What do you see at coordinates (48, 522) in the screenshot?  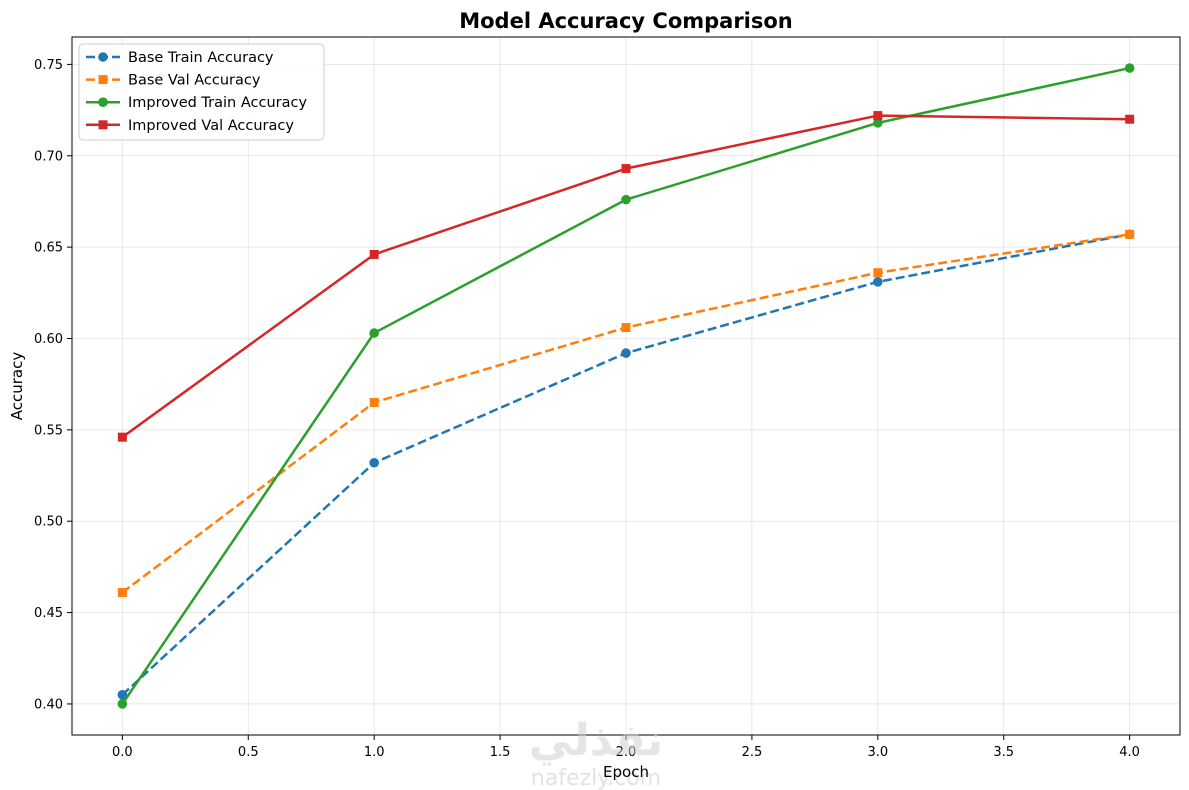 I see `y-tick-label: 0.50` at bounding box center [48, 522].